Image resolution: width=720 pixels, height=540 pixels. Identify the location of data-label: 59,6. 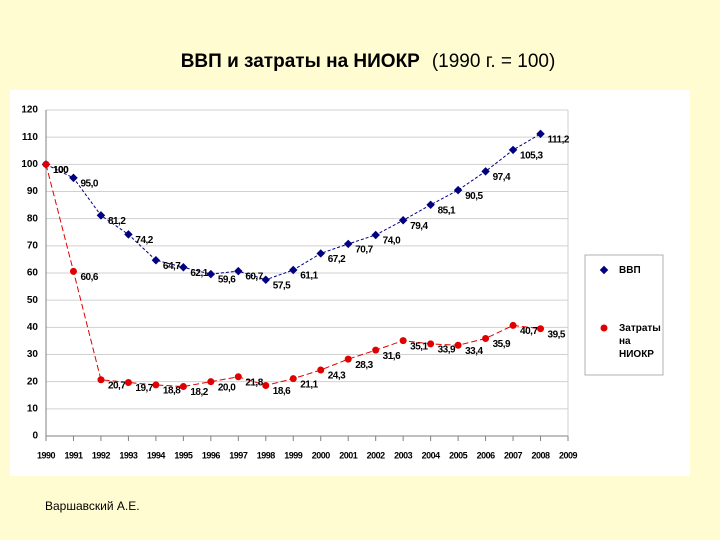
(227, 280).